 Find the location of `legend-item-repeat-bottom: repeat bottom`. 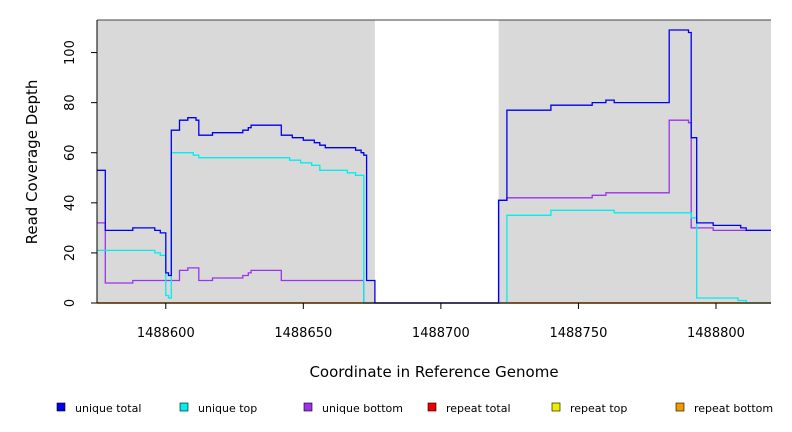

legend-item-repeat-bottom: repeat bottom is located at coordinates (724, 408).